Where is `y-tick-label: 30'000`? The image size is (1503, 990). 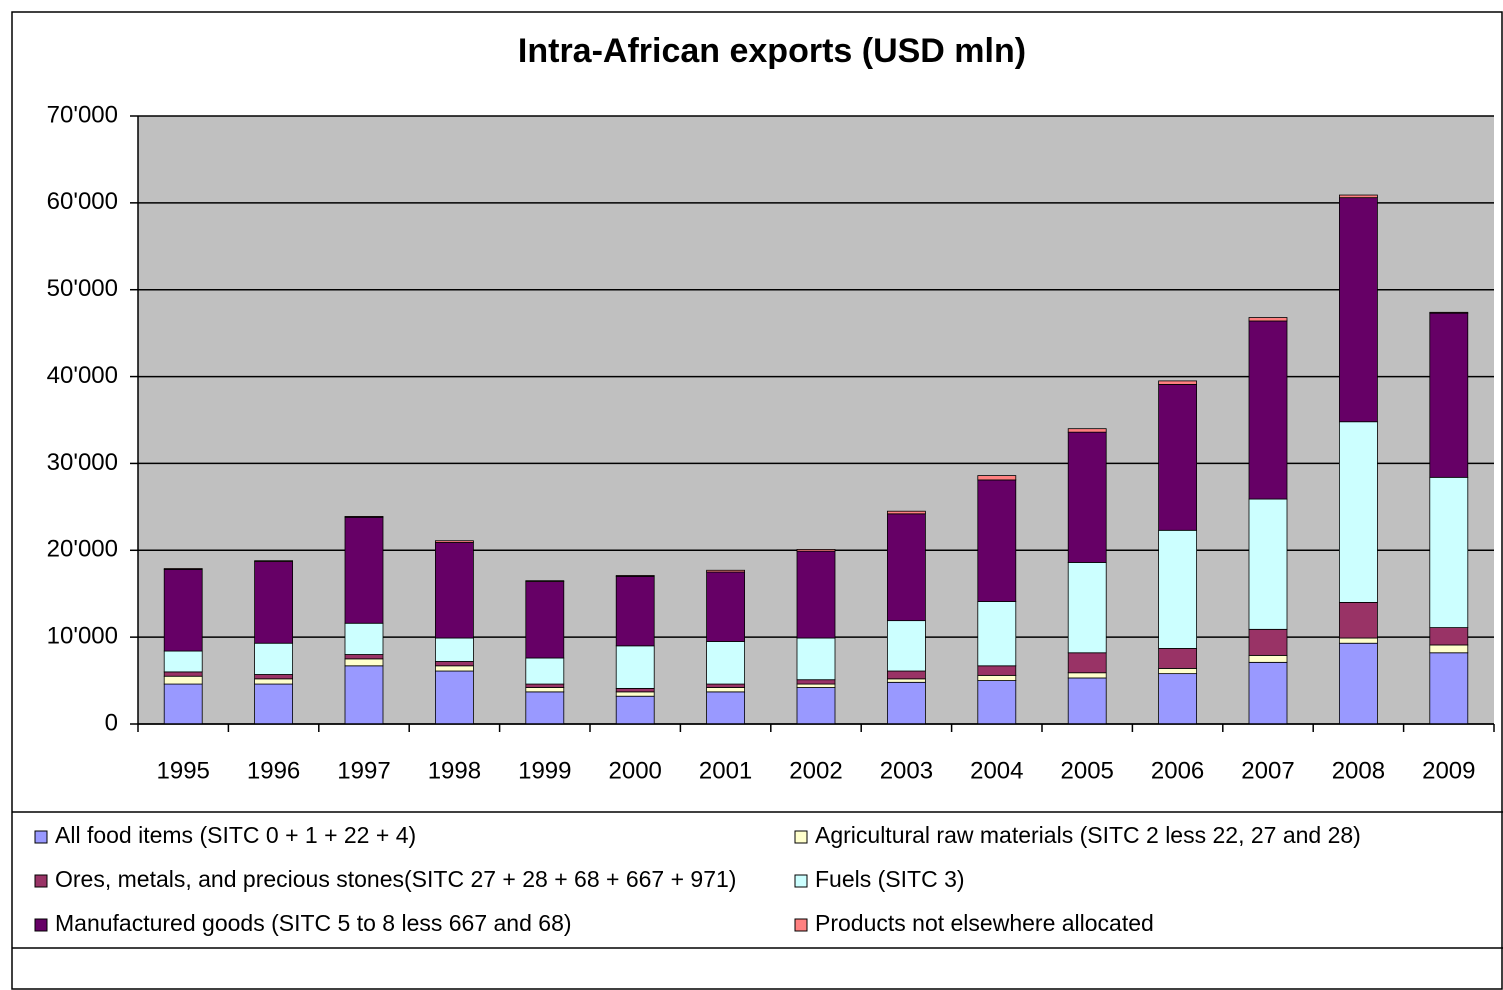 y-tick-label: 30'000 is located at coordinates (82, 462).